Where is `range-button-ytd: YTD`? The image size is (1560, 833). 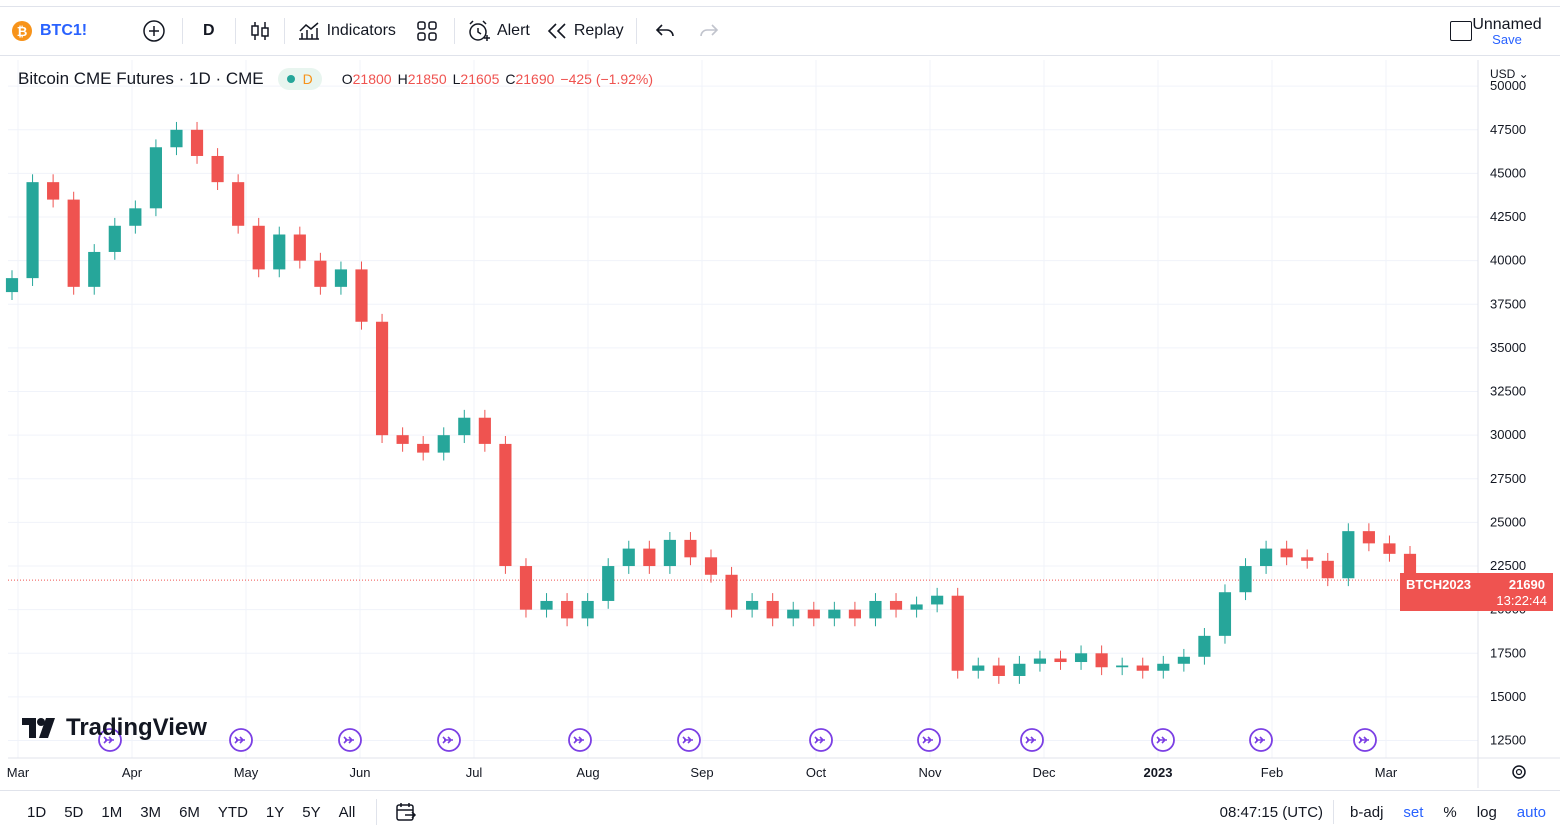 range-button-ytd: YTD is located at coordinates (232, 812).